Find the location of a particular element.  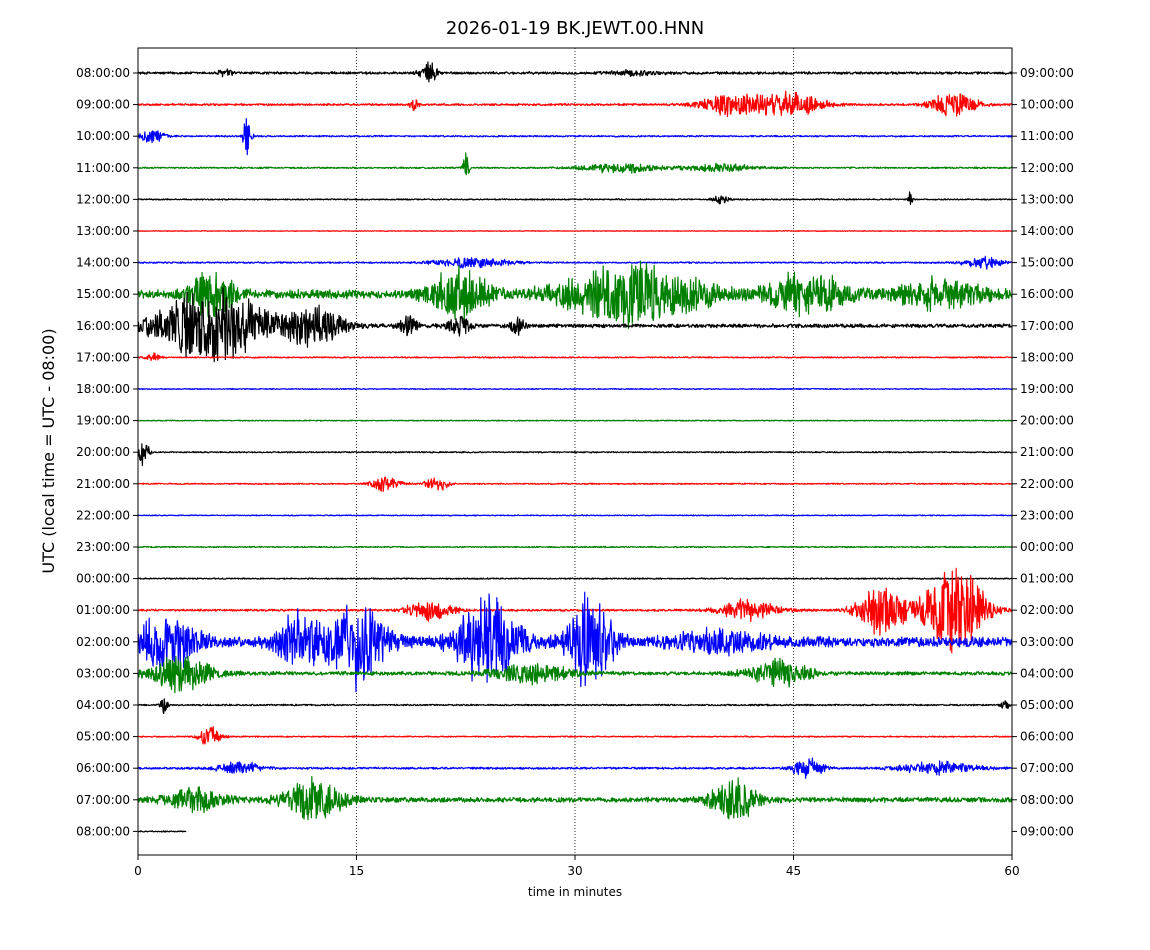

y-tick-label-left-15: 23:00:00 is located at coordinates (103, 547).